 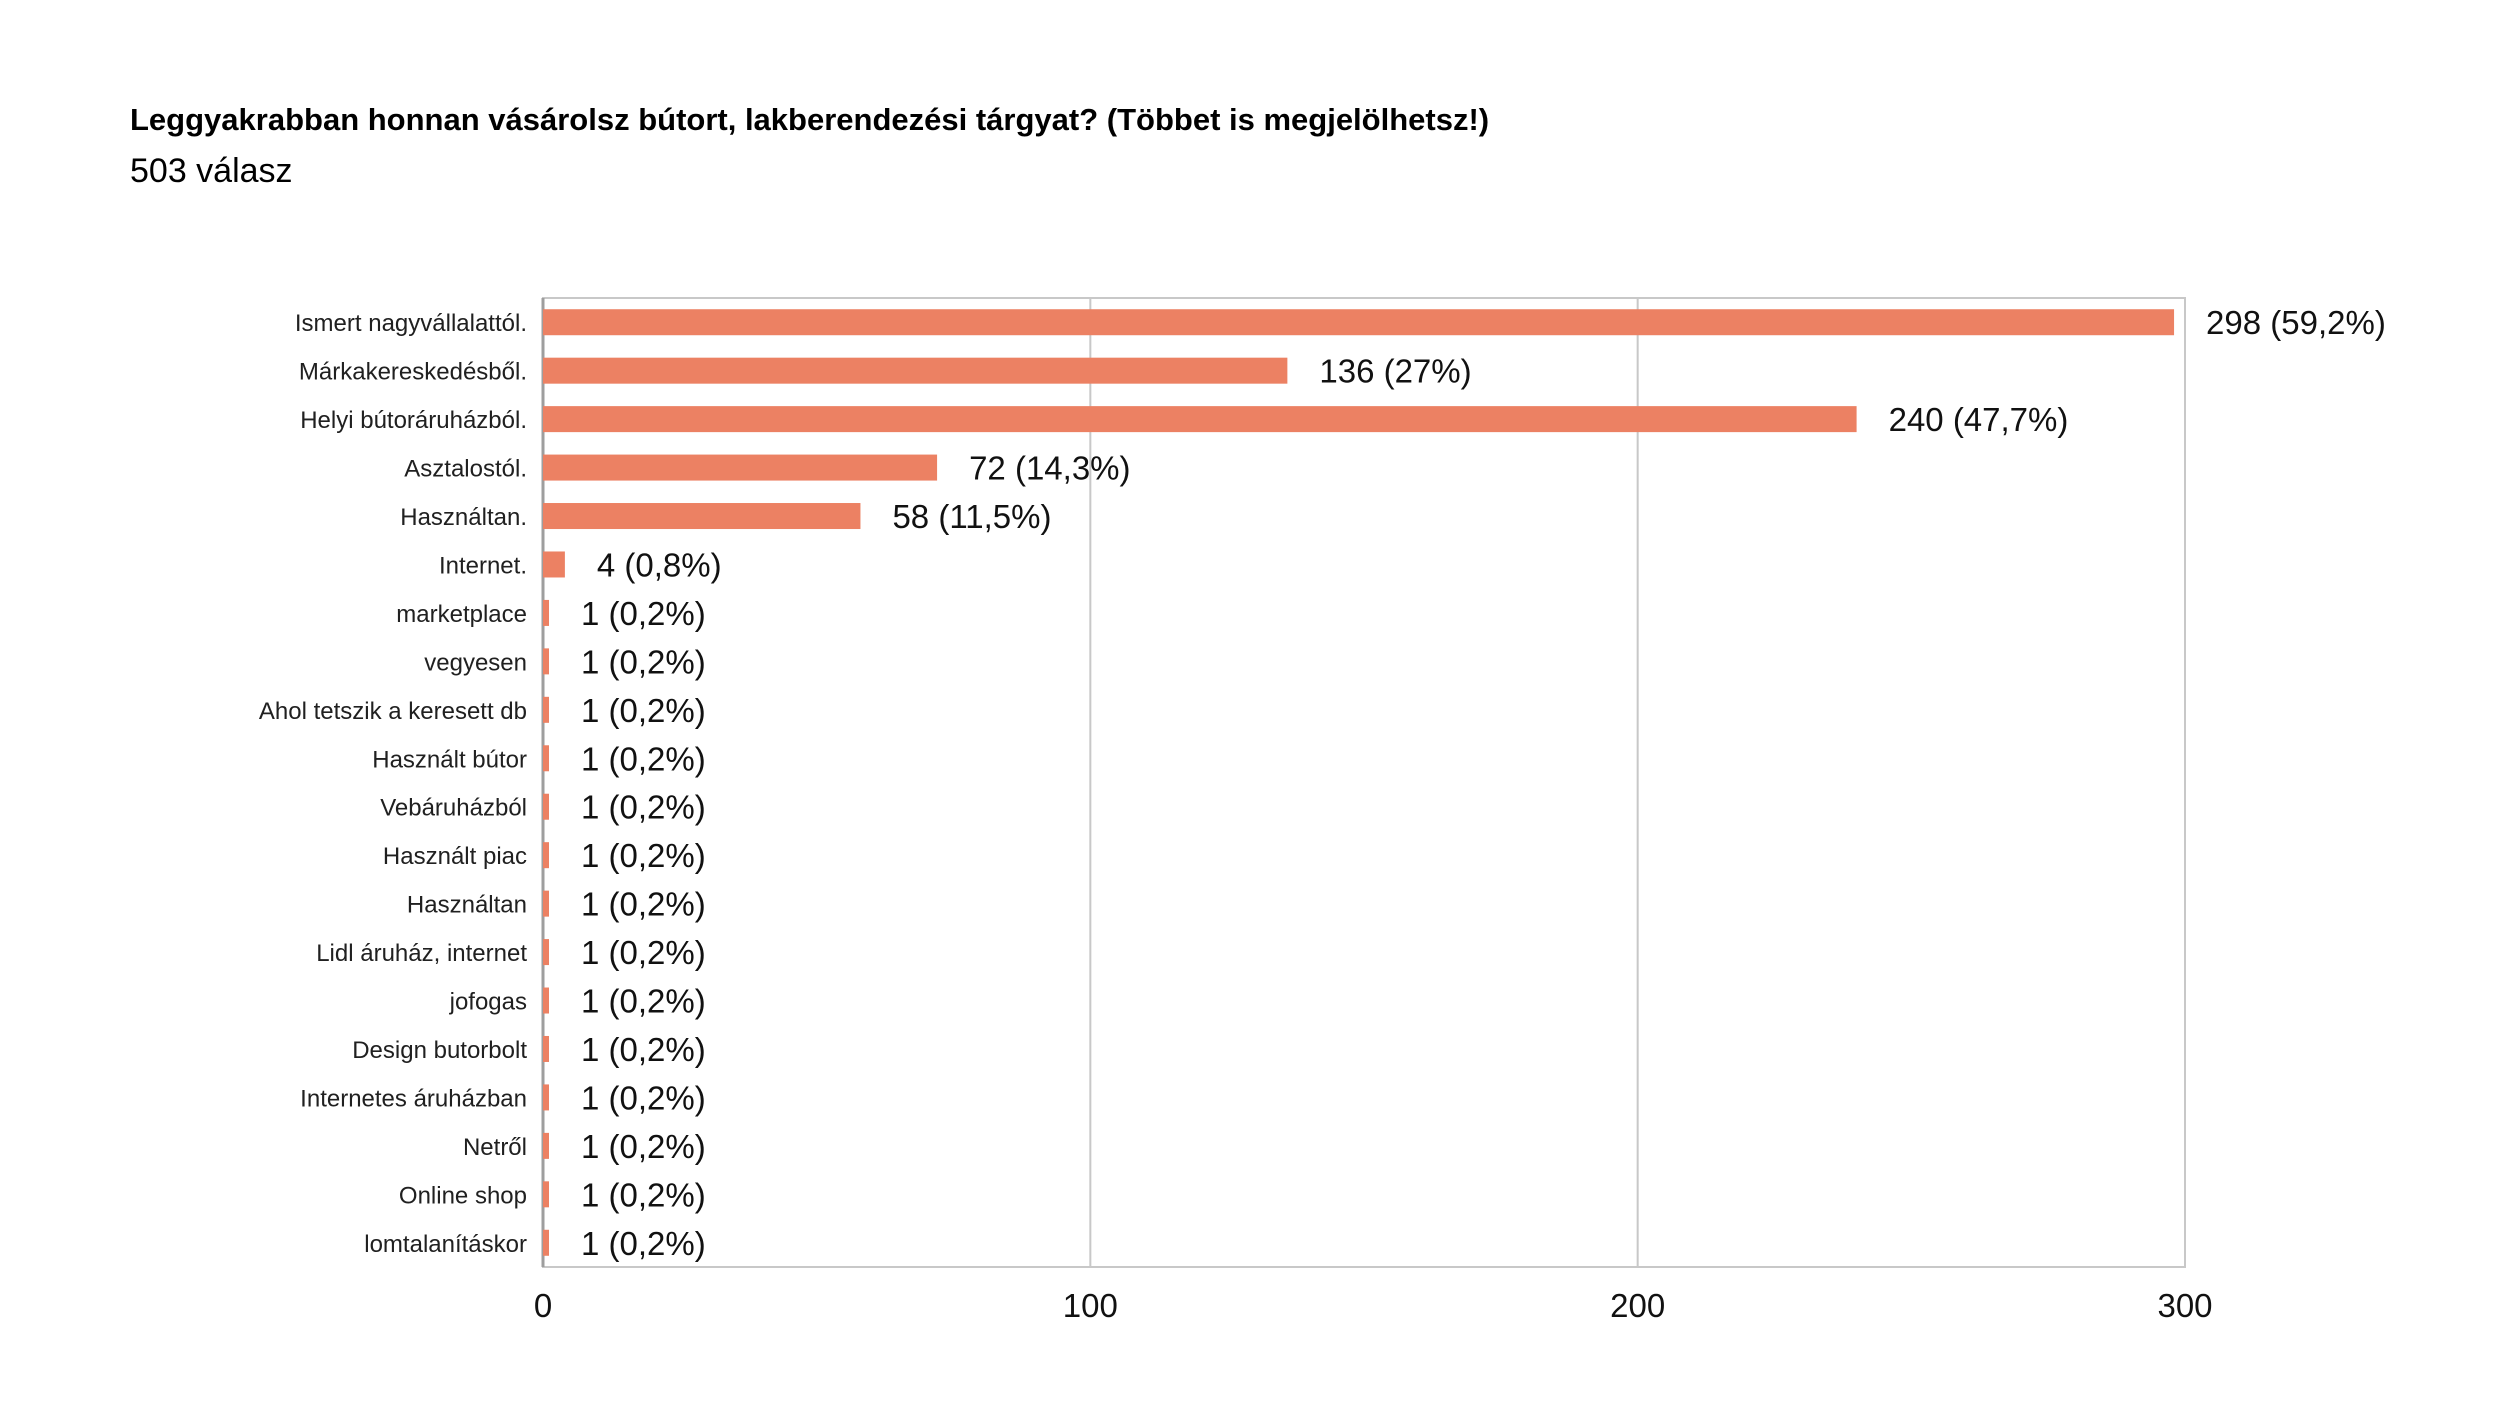 What do you see at coordinates (2296, 322) in the screenshot?
I see `data-label: 298 (59,2%)` at bounding box center [2296, 322].